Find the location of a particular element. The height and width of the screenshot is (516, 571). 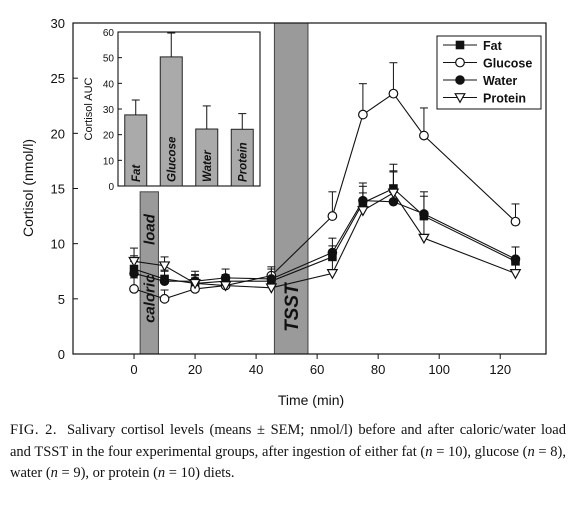

legend-label: Fat is located at coordinates (493, 46).